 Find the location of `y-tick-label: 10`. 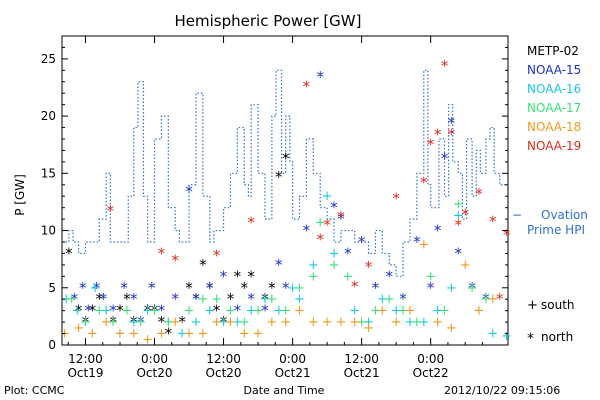

y-tick-label: 10 is located at coordinates (48, 231).